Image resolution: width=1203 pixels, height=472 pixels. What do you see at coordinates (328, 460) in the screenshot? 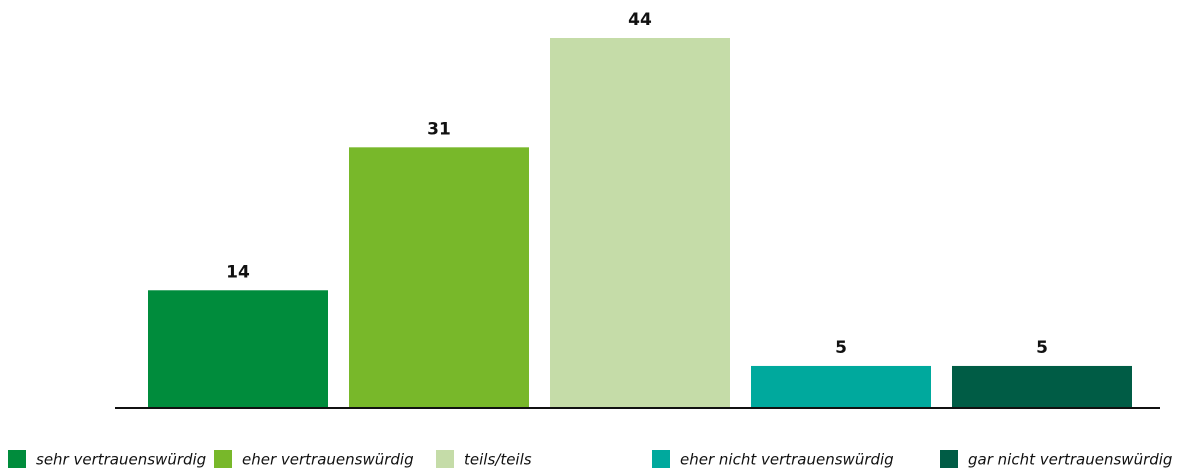
I see `legend-label: eher vertrauenswürdig` at bounding box center [328, 460].